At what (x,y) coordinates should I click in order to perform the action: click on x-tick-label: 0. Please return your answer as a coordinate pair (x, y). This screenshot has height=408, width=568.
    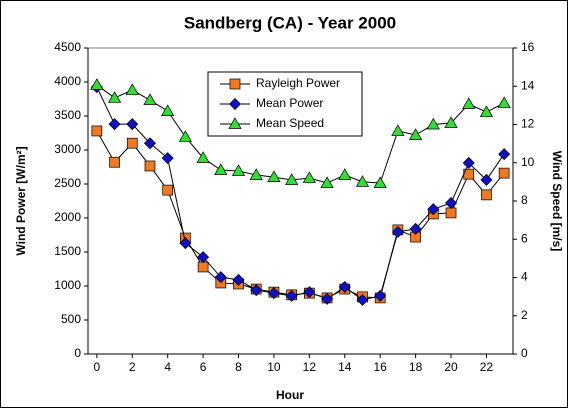
    Looking at the image, I should click on (97, 367).